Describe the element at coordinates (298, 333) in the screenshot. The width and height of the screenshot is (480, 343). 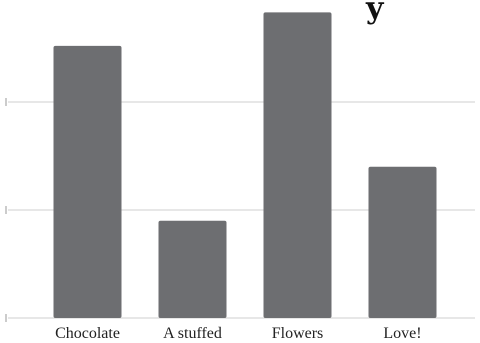
I see `x-tick-label: Flowers` at that location.